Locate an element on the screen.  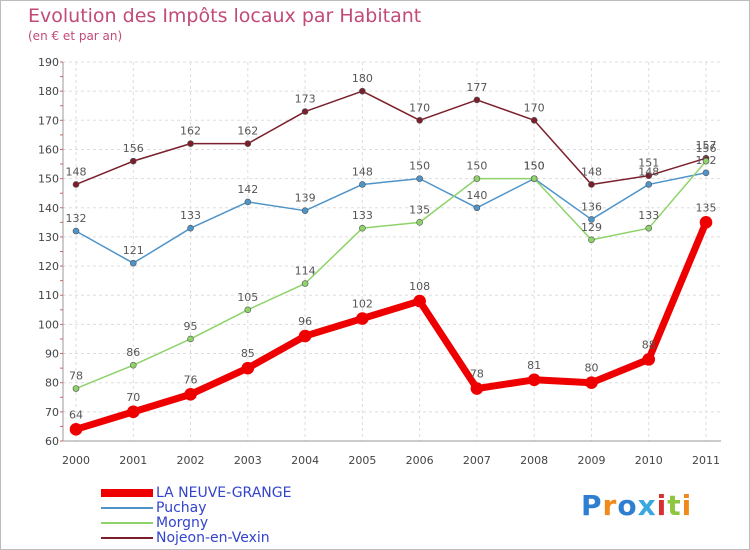
data-label: 170 is located at coordinates (419, 107).